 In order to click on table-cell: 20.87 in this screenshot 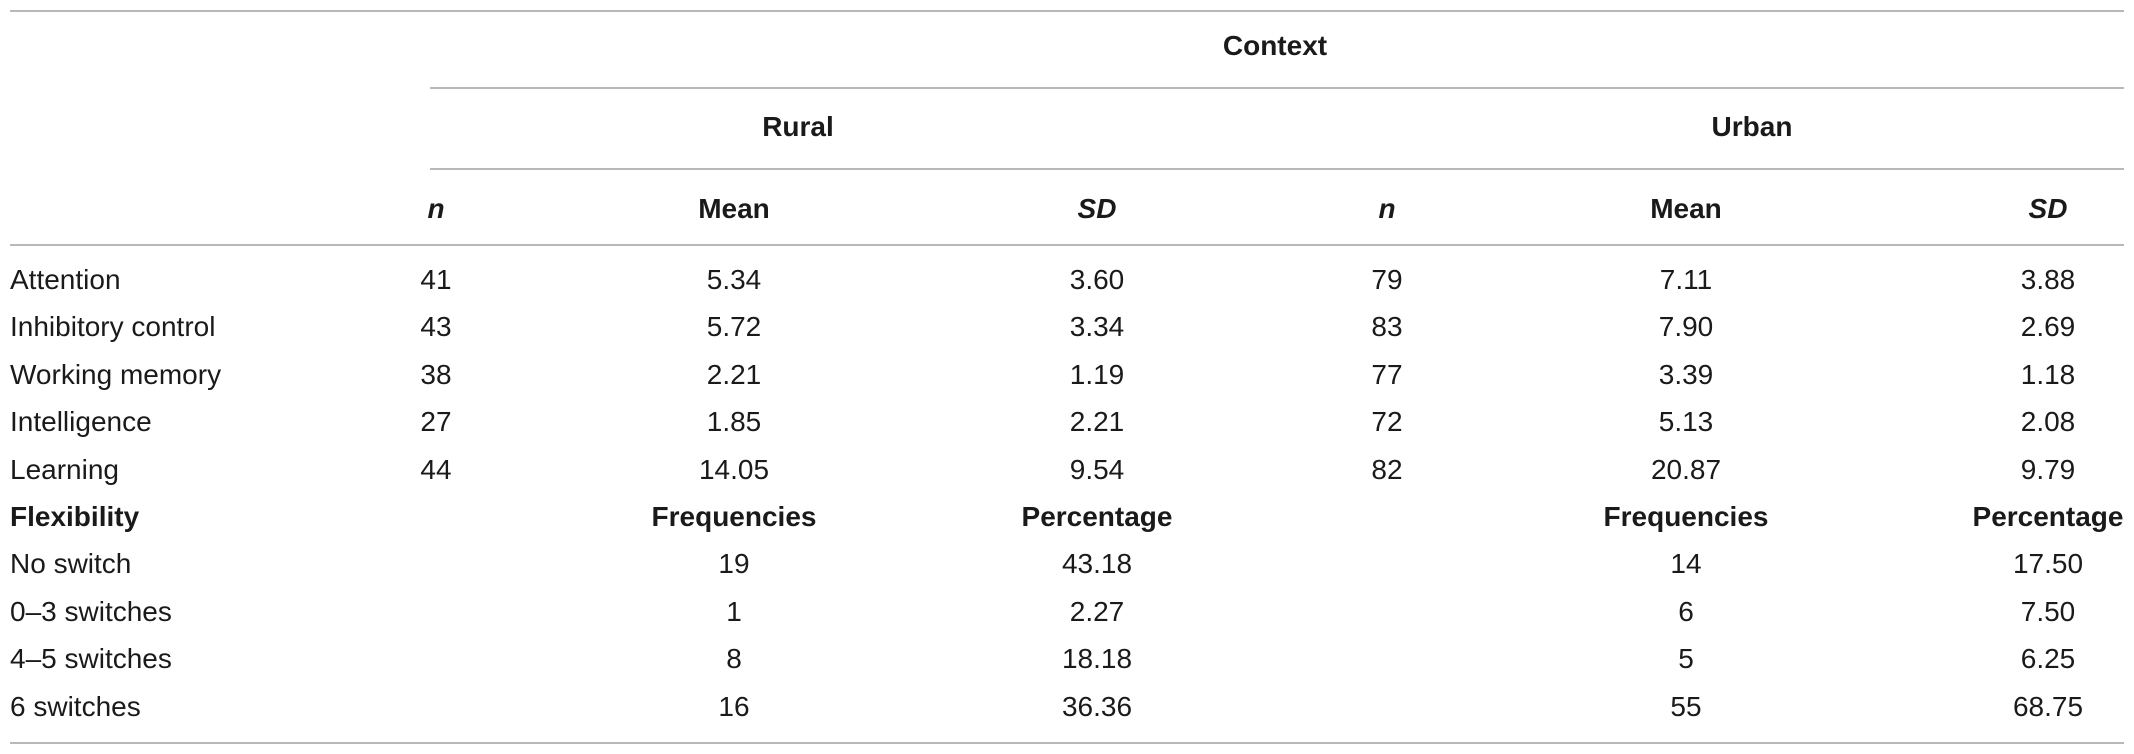, I will do `click(1686, 469)`.